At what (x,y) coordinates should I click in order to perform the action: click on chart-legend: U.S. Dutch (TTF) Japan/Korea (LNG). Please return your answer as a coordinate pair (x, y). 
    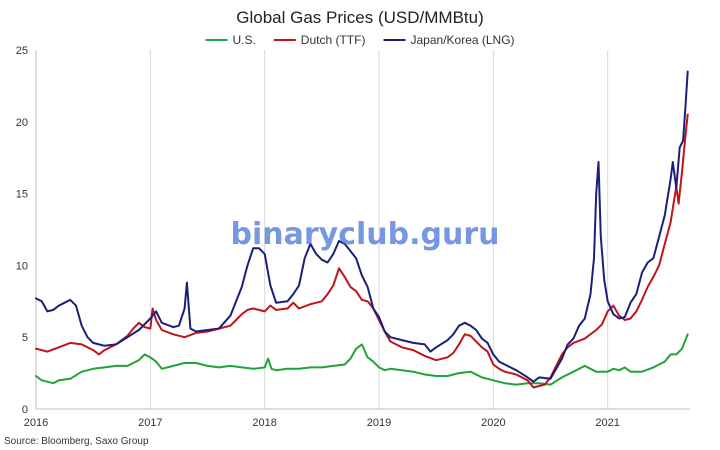
    Looking at the image, I should click on (360, 40).